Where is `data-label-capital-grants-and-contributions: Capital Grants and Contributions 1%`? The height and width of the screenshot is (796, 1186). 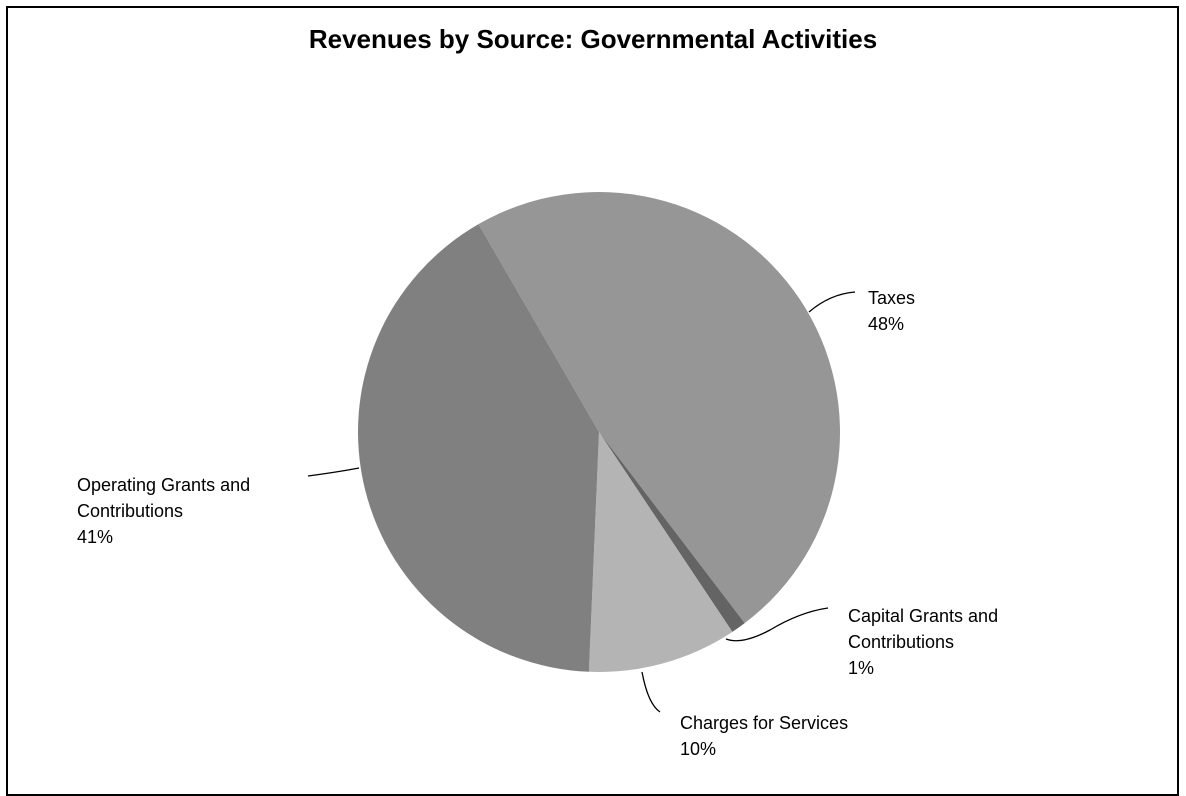 data-label-capital-grants-and-contributions: Capital Grants and Contributions 1% is located at coordinates (923, 642).